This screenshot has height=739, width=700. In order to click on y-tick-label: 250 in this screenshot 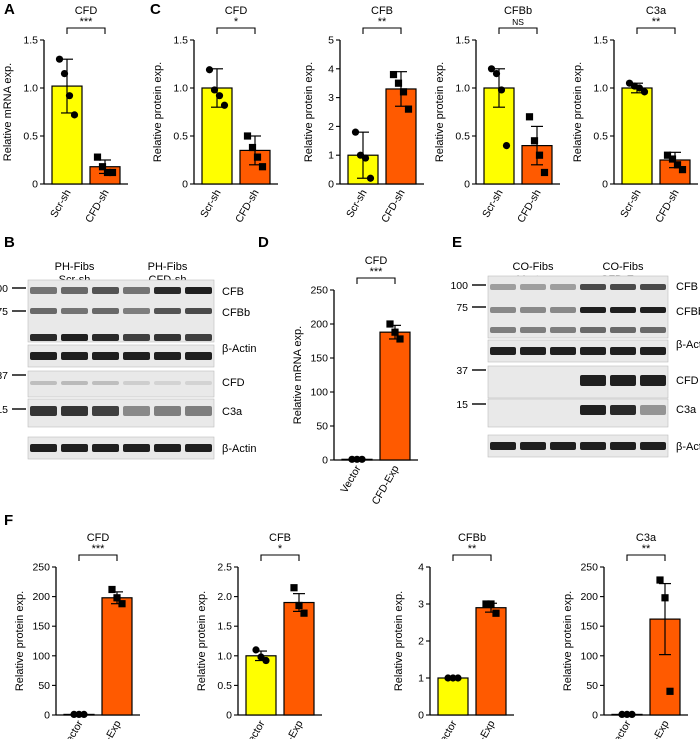, I will do `click(41, 568)`.